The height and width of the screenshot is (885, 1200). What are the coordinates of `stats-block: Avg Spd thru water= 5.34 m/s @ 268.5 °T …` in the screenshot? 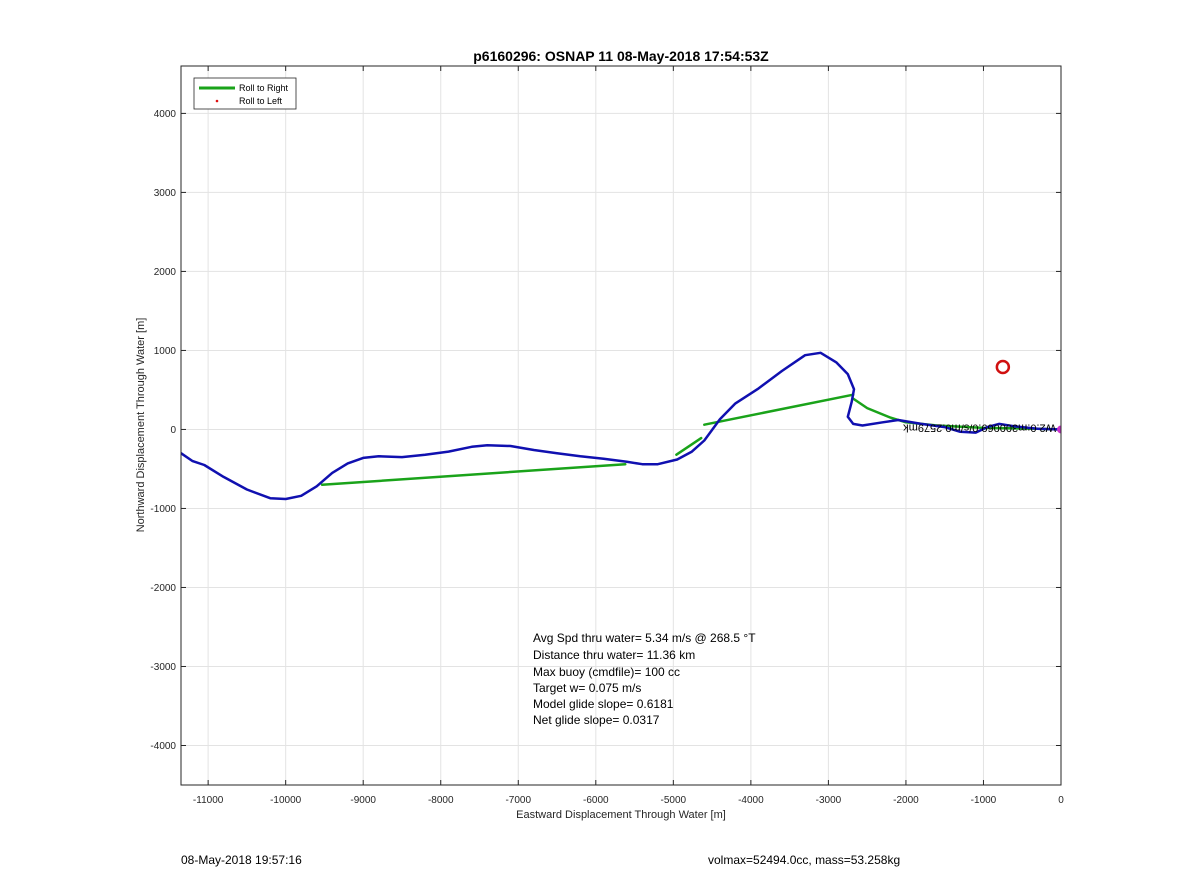 It's located at (644, 679).